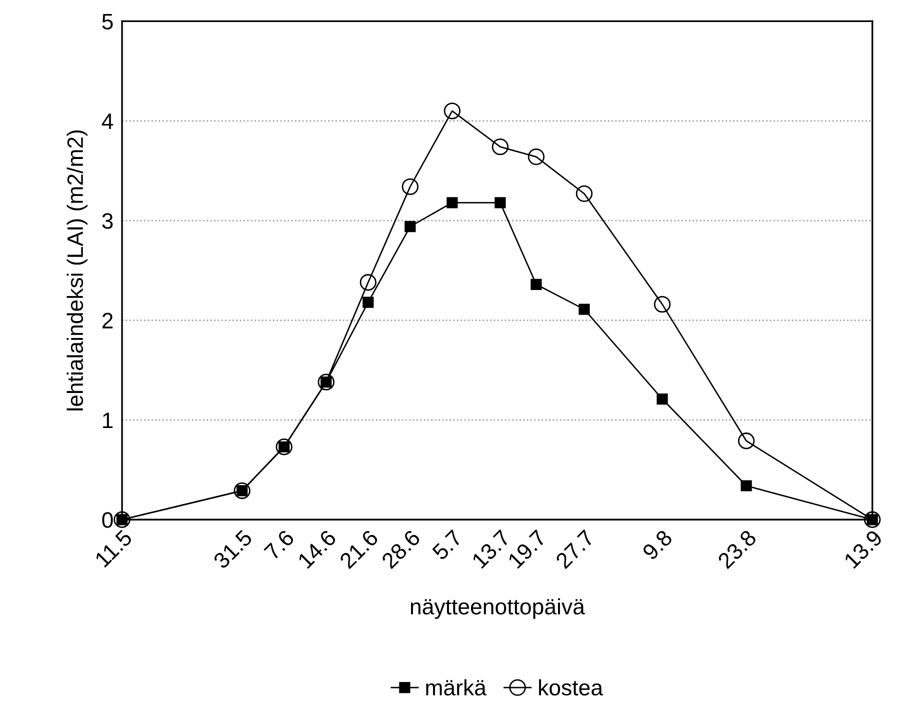 The image size is (904, 707). I want to click on x-tick-label: 5.7, so click(447, 545).